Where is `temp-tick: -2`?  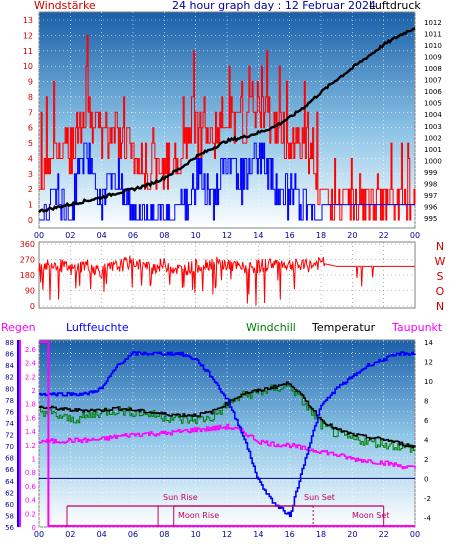
temp-tick: -2 is located at coordinates (427, 499).